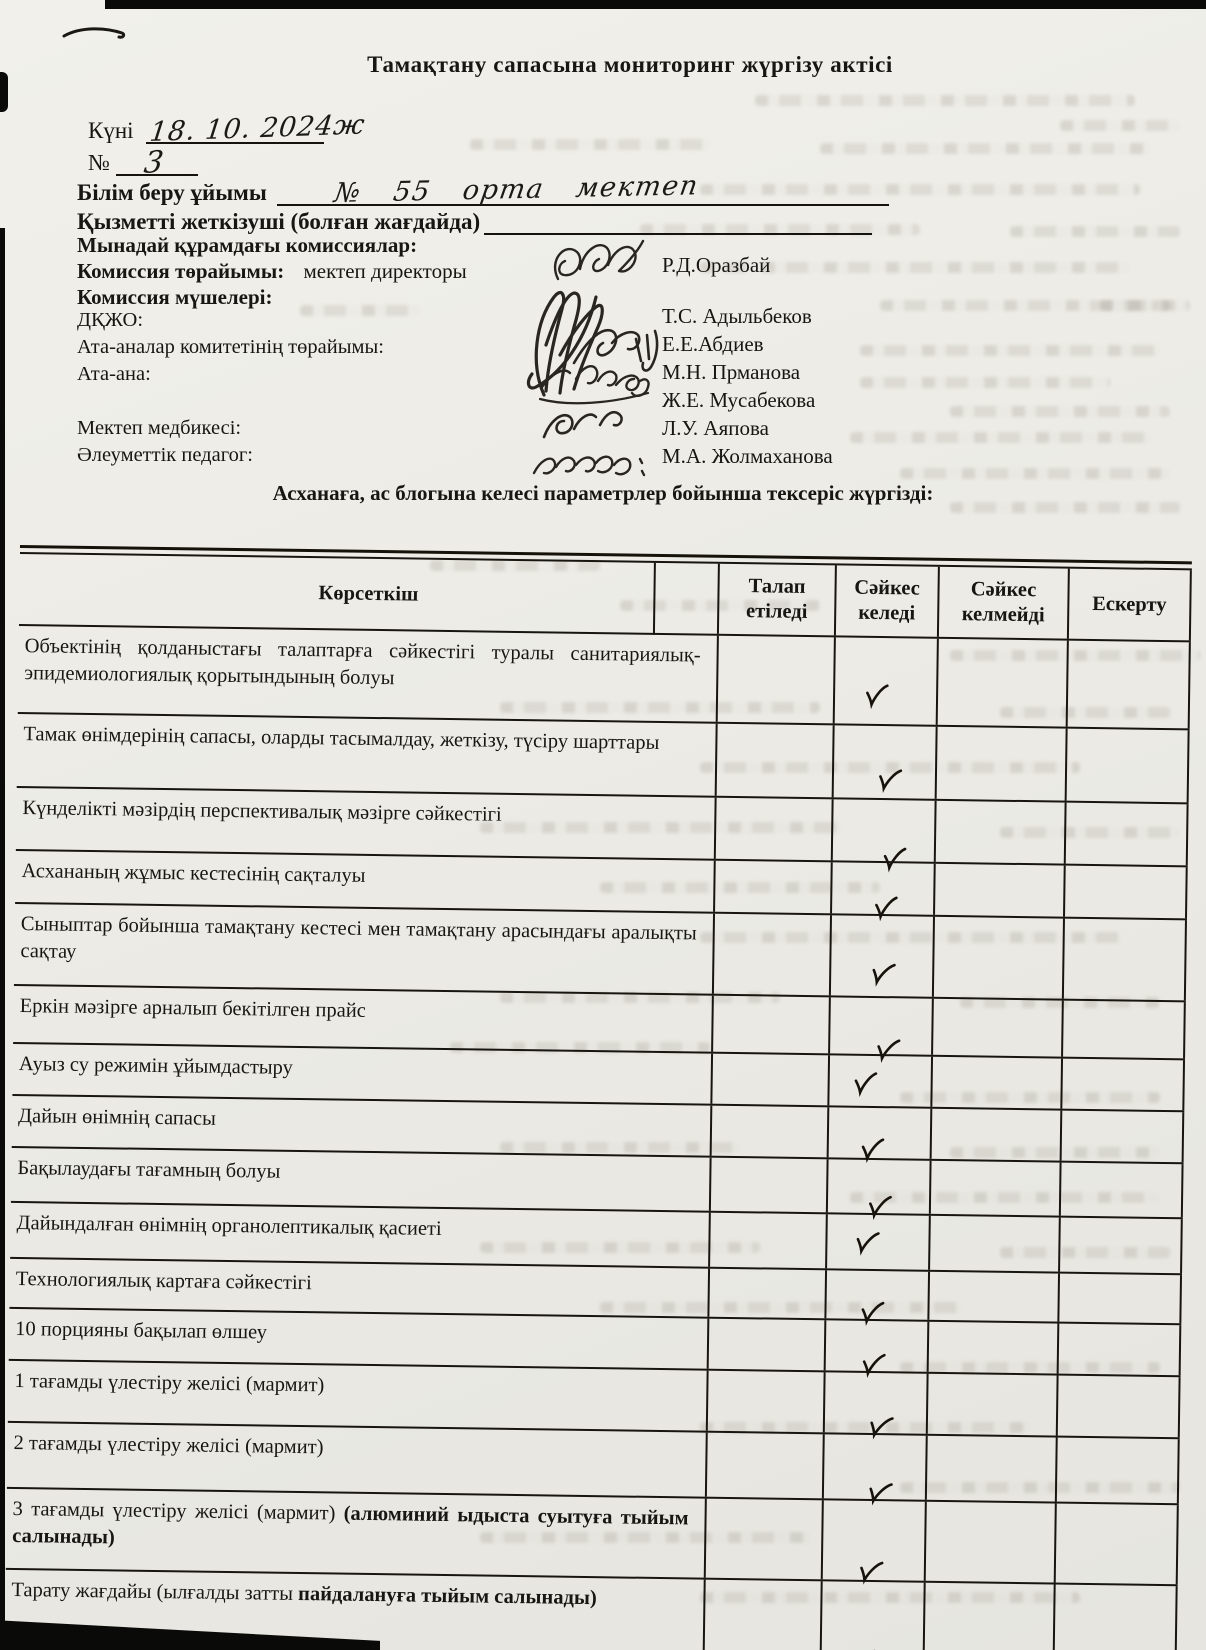 The height and width of the screenshot is (1650, 1206). What do you see at coordinates (2, 939) in the screenshot?
I see `scan-edge-left` at bounding box center [2, 939].